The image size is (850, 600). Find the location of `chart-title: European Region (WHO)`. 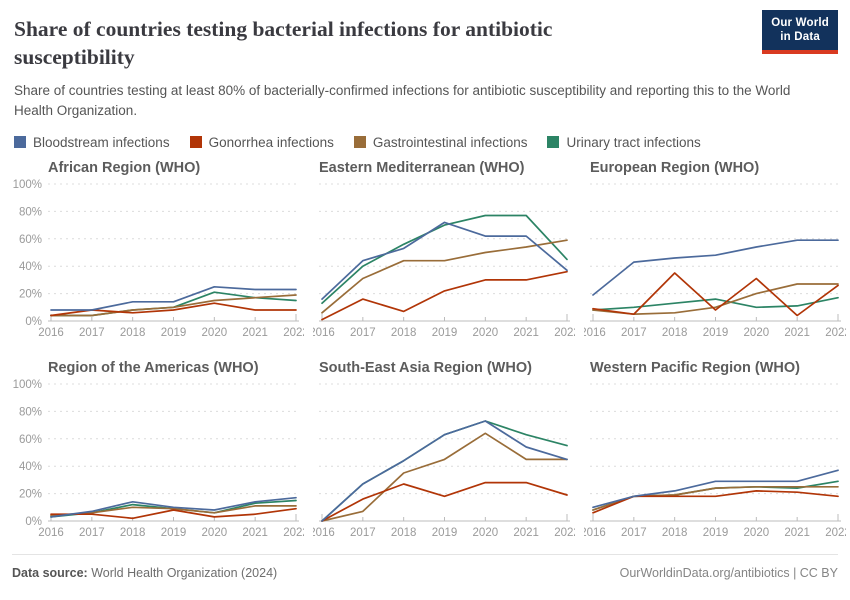

chart-title: European Region (WHO) is located at coordinates (675, 167).